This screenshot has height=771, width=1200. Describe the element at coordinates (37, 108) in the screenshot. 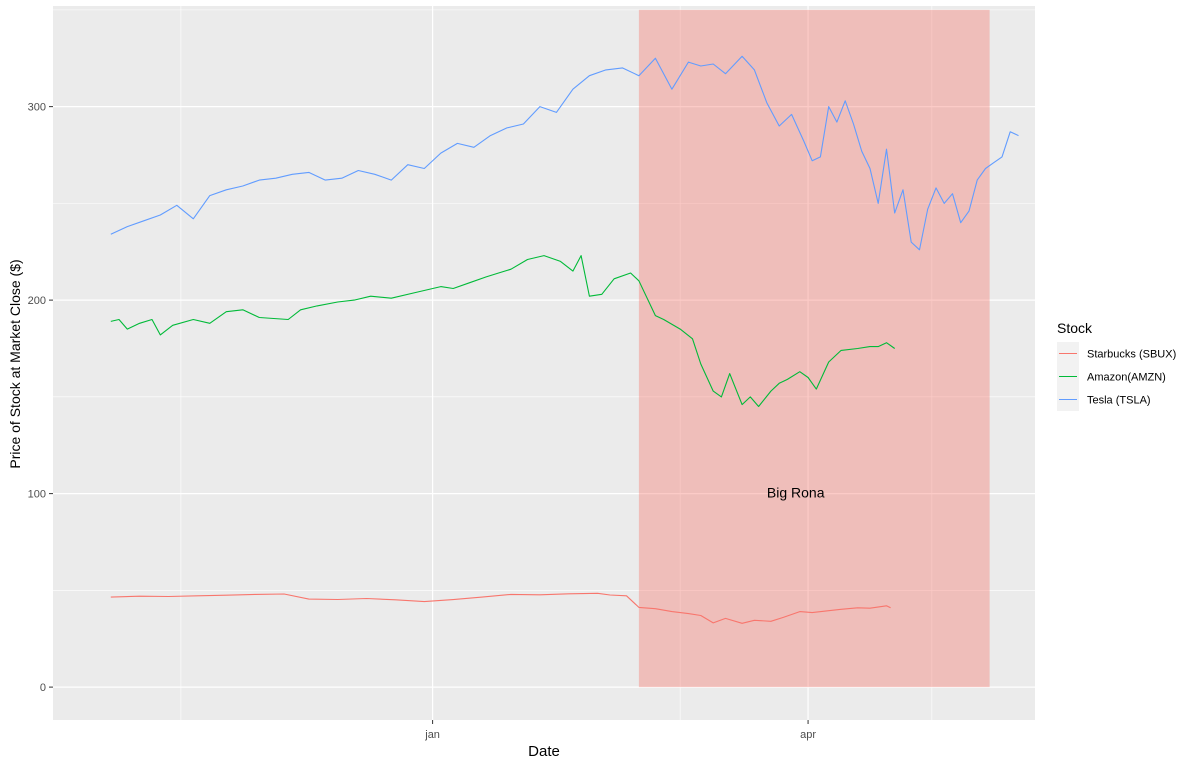

I see `y-tick-label: 300` at that location.